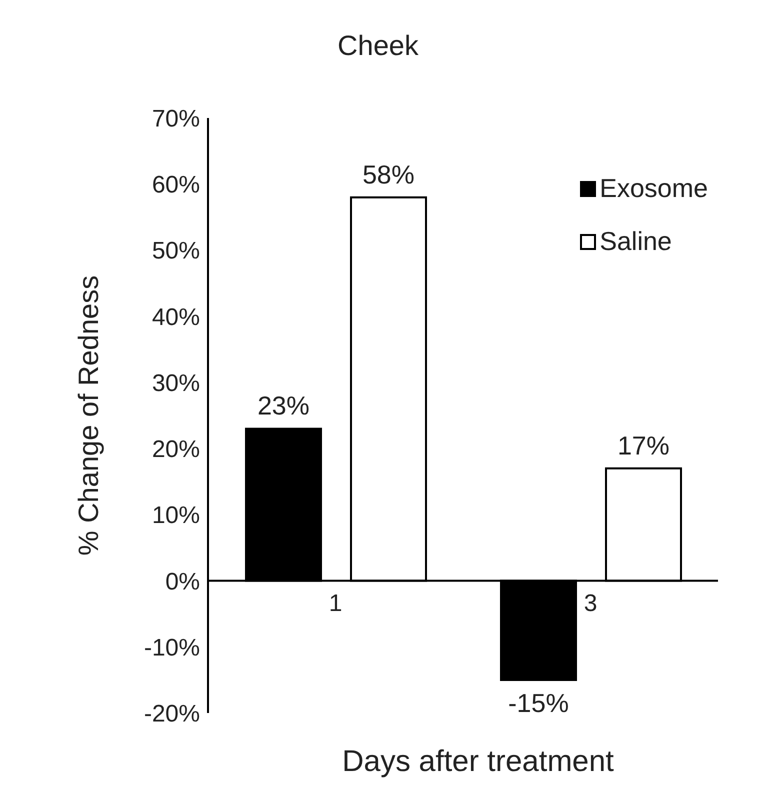 Image resolution: width=759 pixels, height=801 pixels. Describe the element at coordinates (643, 445) in the screenshot. I see `data-label: 17%` at that location.